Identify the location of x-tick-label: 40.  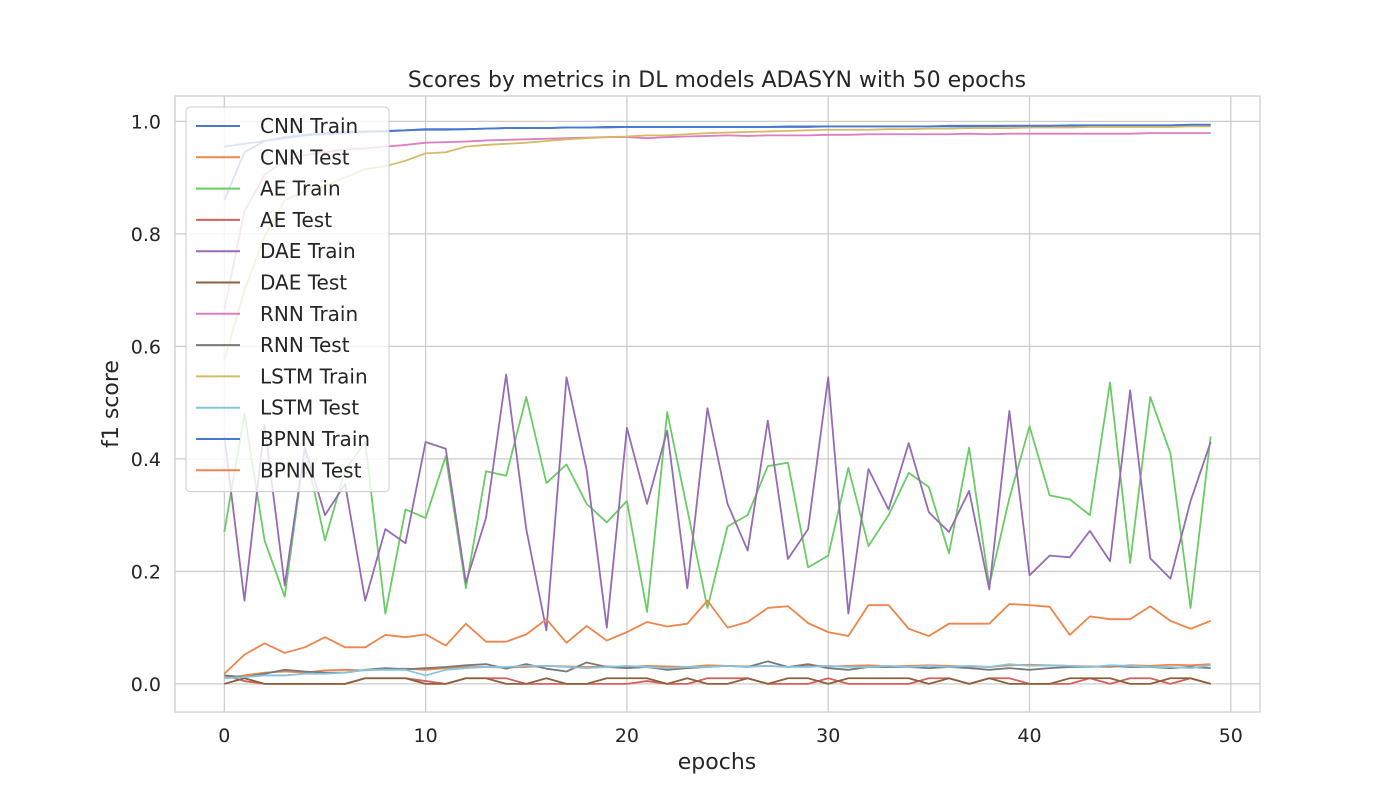
(1029, 736).